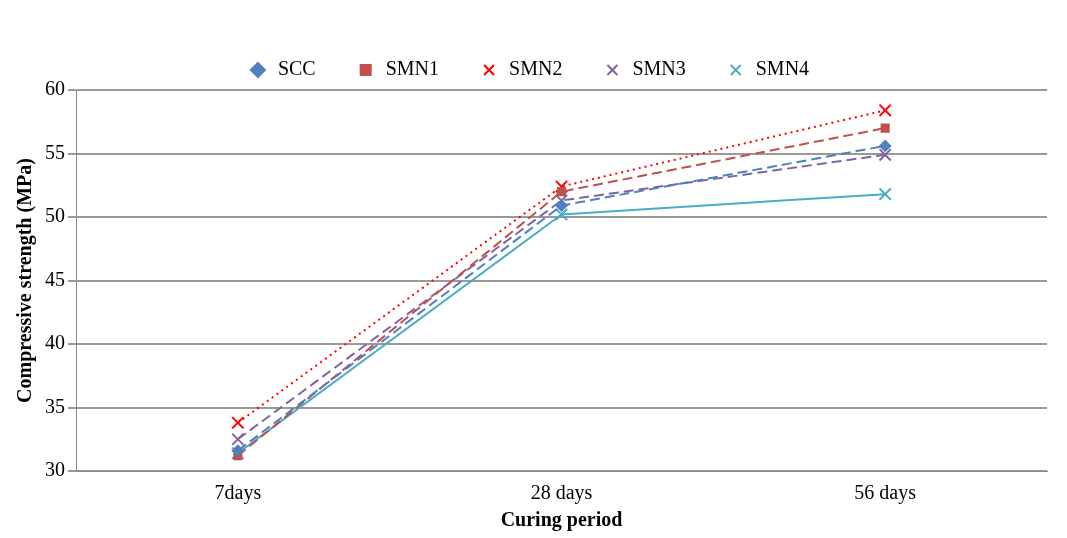 This screenshot has height=538, width=1067. Describe the element at coordinates (561, 493) in the screenshot. I see `x-tick-label: 28 days` at that location.